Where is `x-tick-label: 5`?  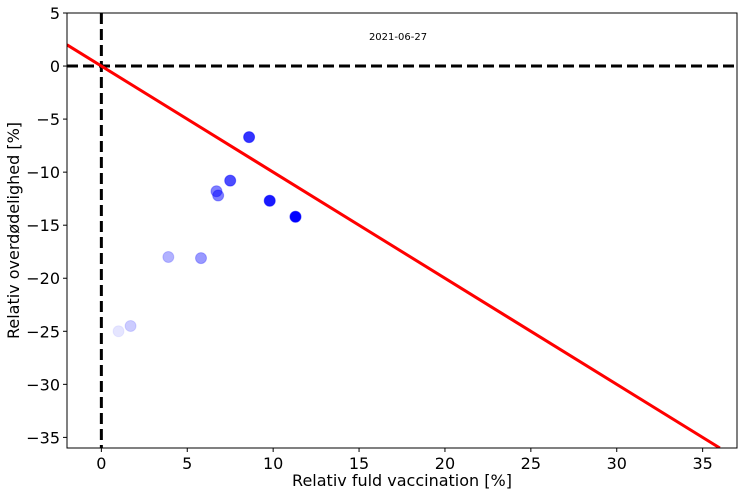
x-tick-label: 5 is located at coordinates (187, 463).